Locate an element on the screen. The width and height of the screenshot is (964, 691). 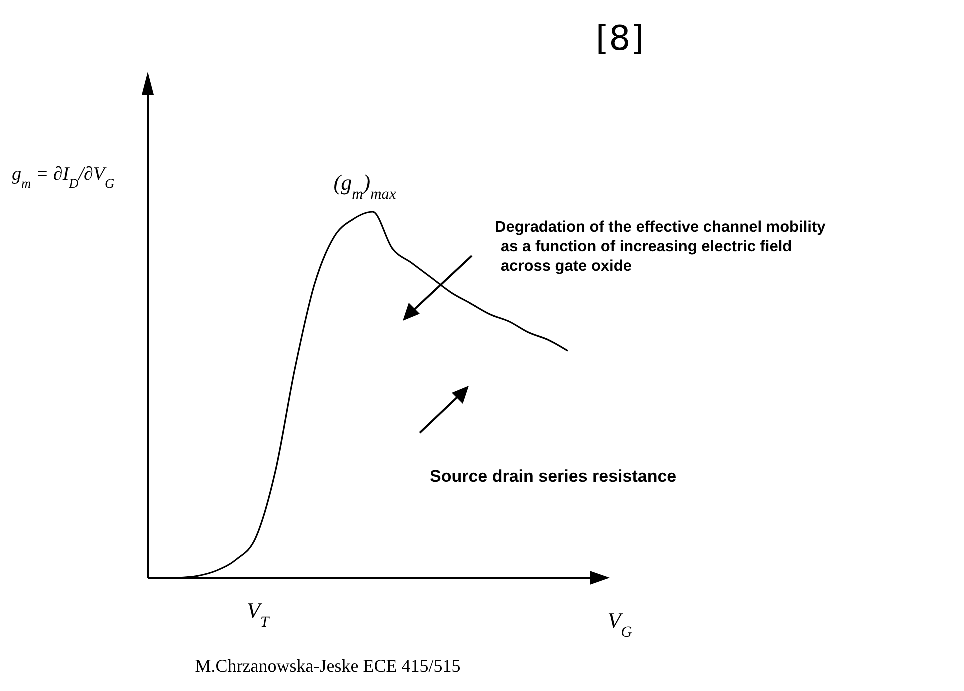
annotation: Source drain series resistance is located at coordinates (553, 476).